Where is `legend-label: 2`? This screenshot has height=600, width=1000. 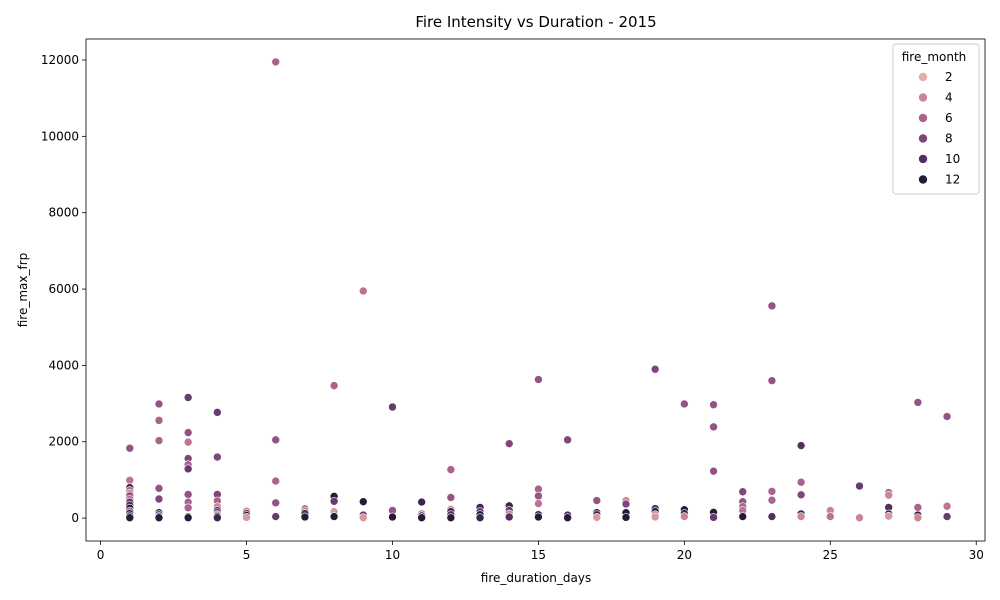
legend-label: 2 is located at coordinates (949, 77).